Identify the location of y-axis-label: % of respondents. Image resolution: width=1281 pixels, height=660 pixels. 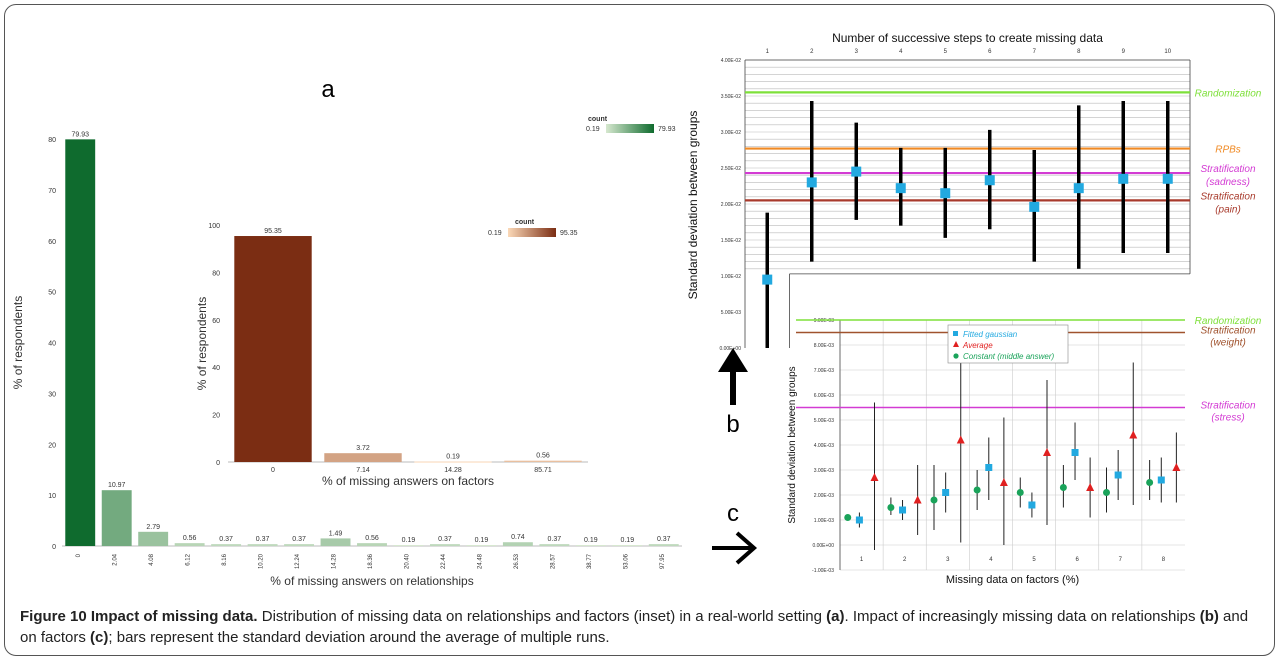
(18, 342).